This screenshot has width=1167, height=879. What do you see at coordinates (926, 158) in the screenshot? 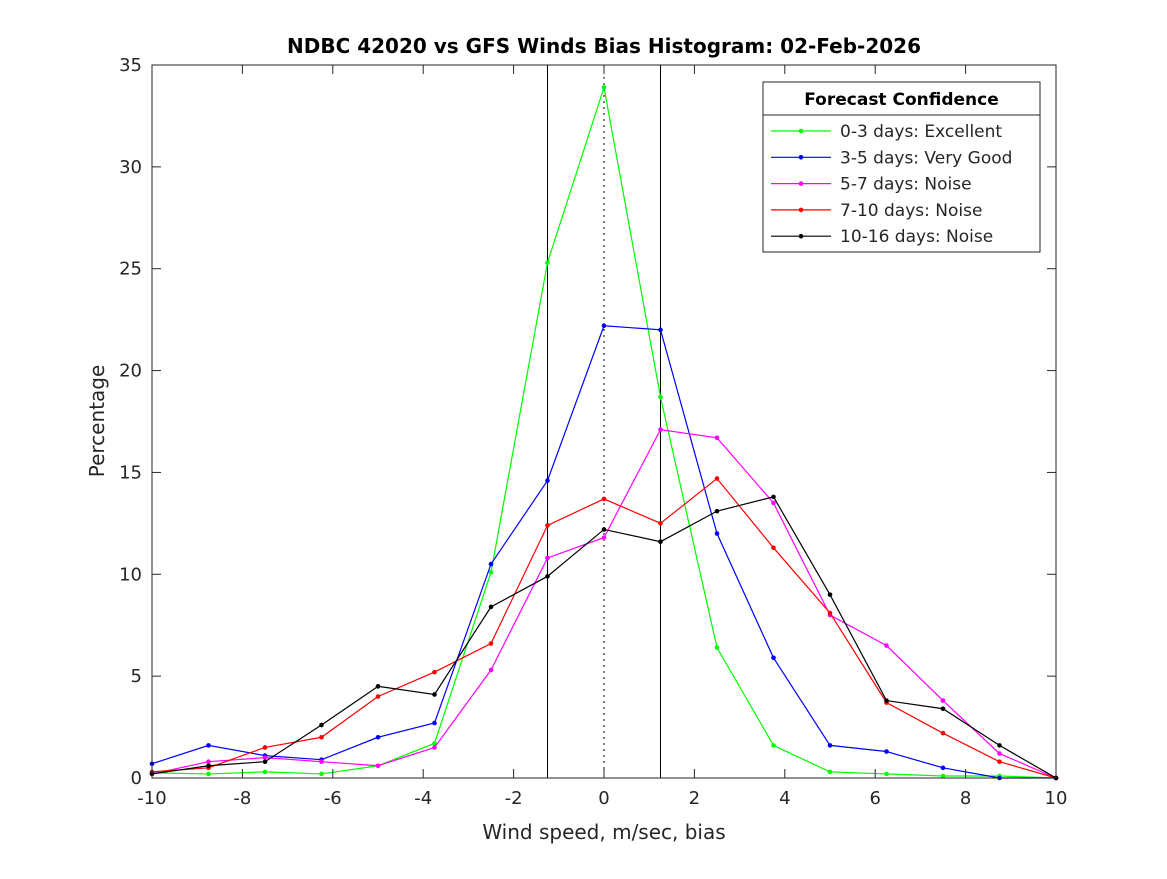
I see `legend-label: 3-5 days: Very Good` at bounding box center [926, 158].